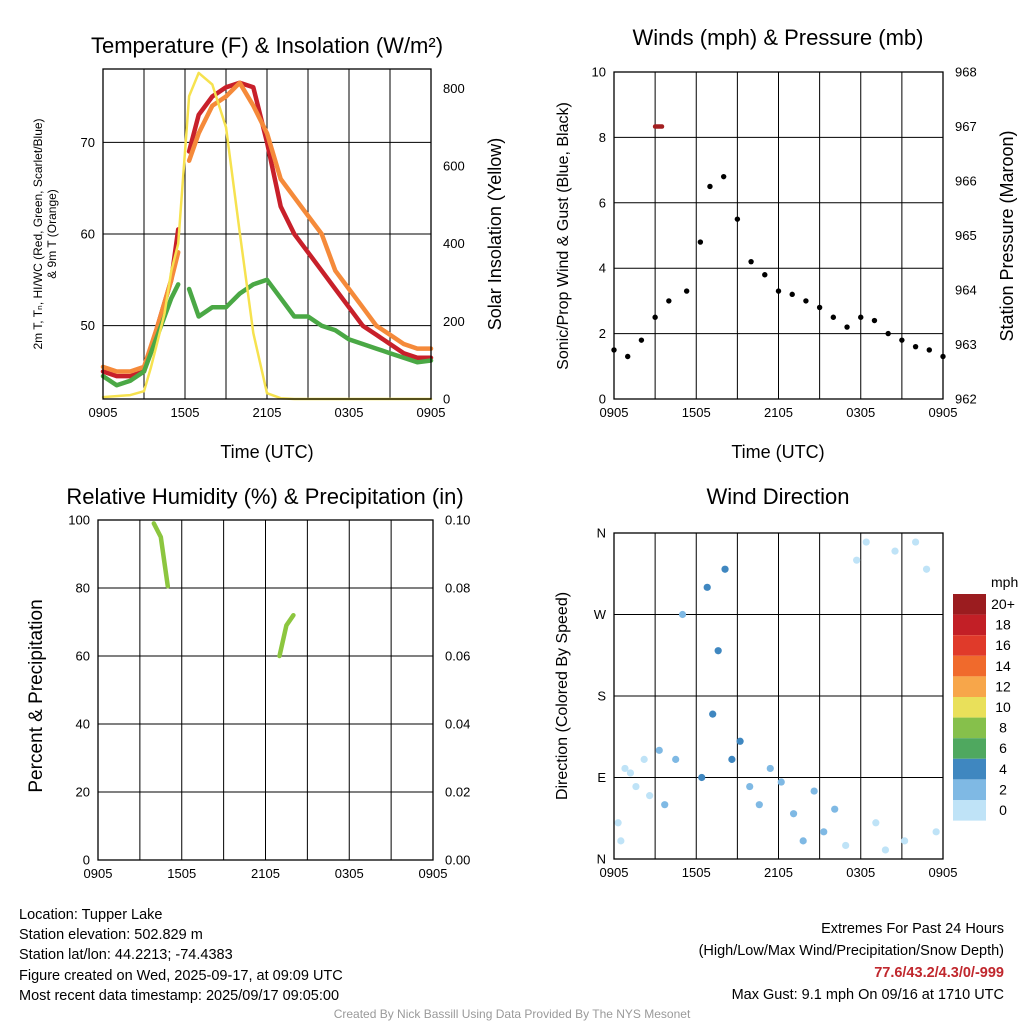  Describe the element at coordinates (140, 335) in the screenshot. I see `t--line` at that location.